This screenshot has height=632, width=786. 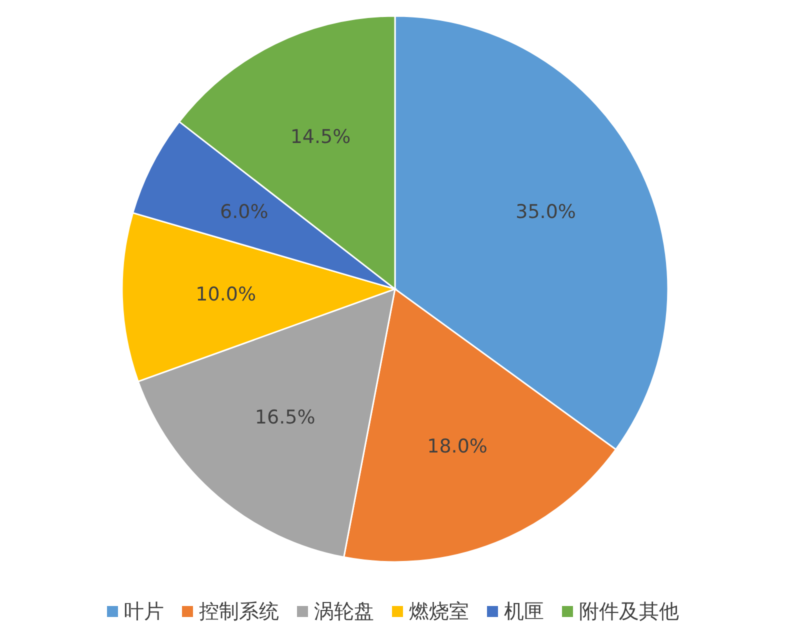 What do you see at coordinates (285, 417) in the screenshot?
I see `data-label: 16.5%` at bounding box center [285, 417].